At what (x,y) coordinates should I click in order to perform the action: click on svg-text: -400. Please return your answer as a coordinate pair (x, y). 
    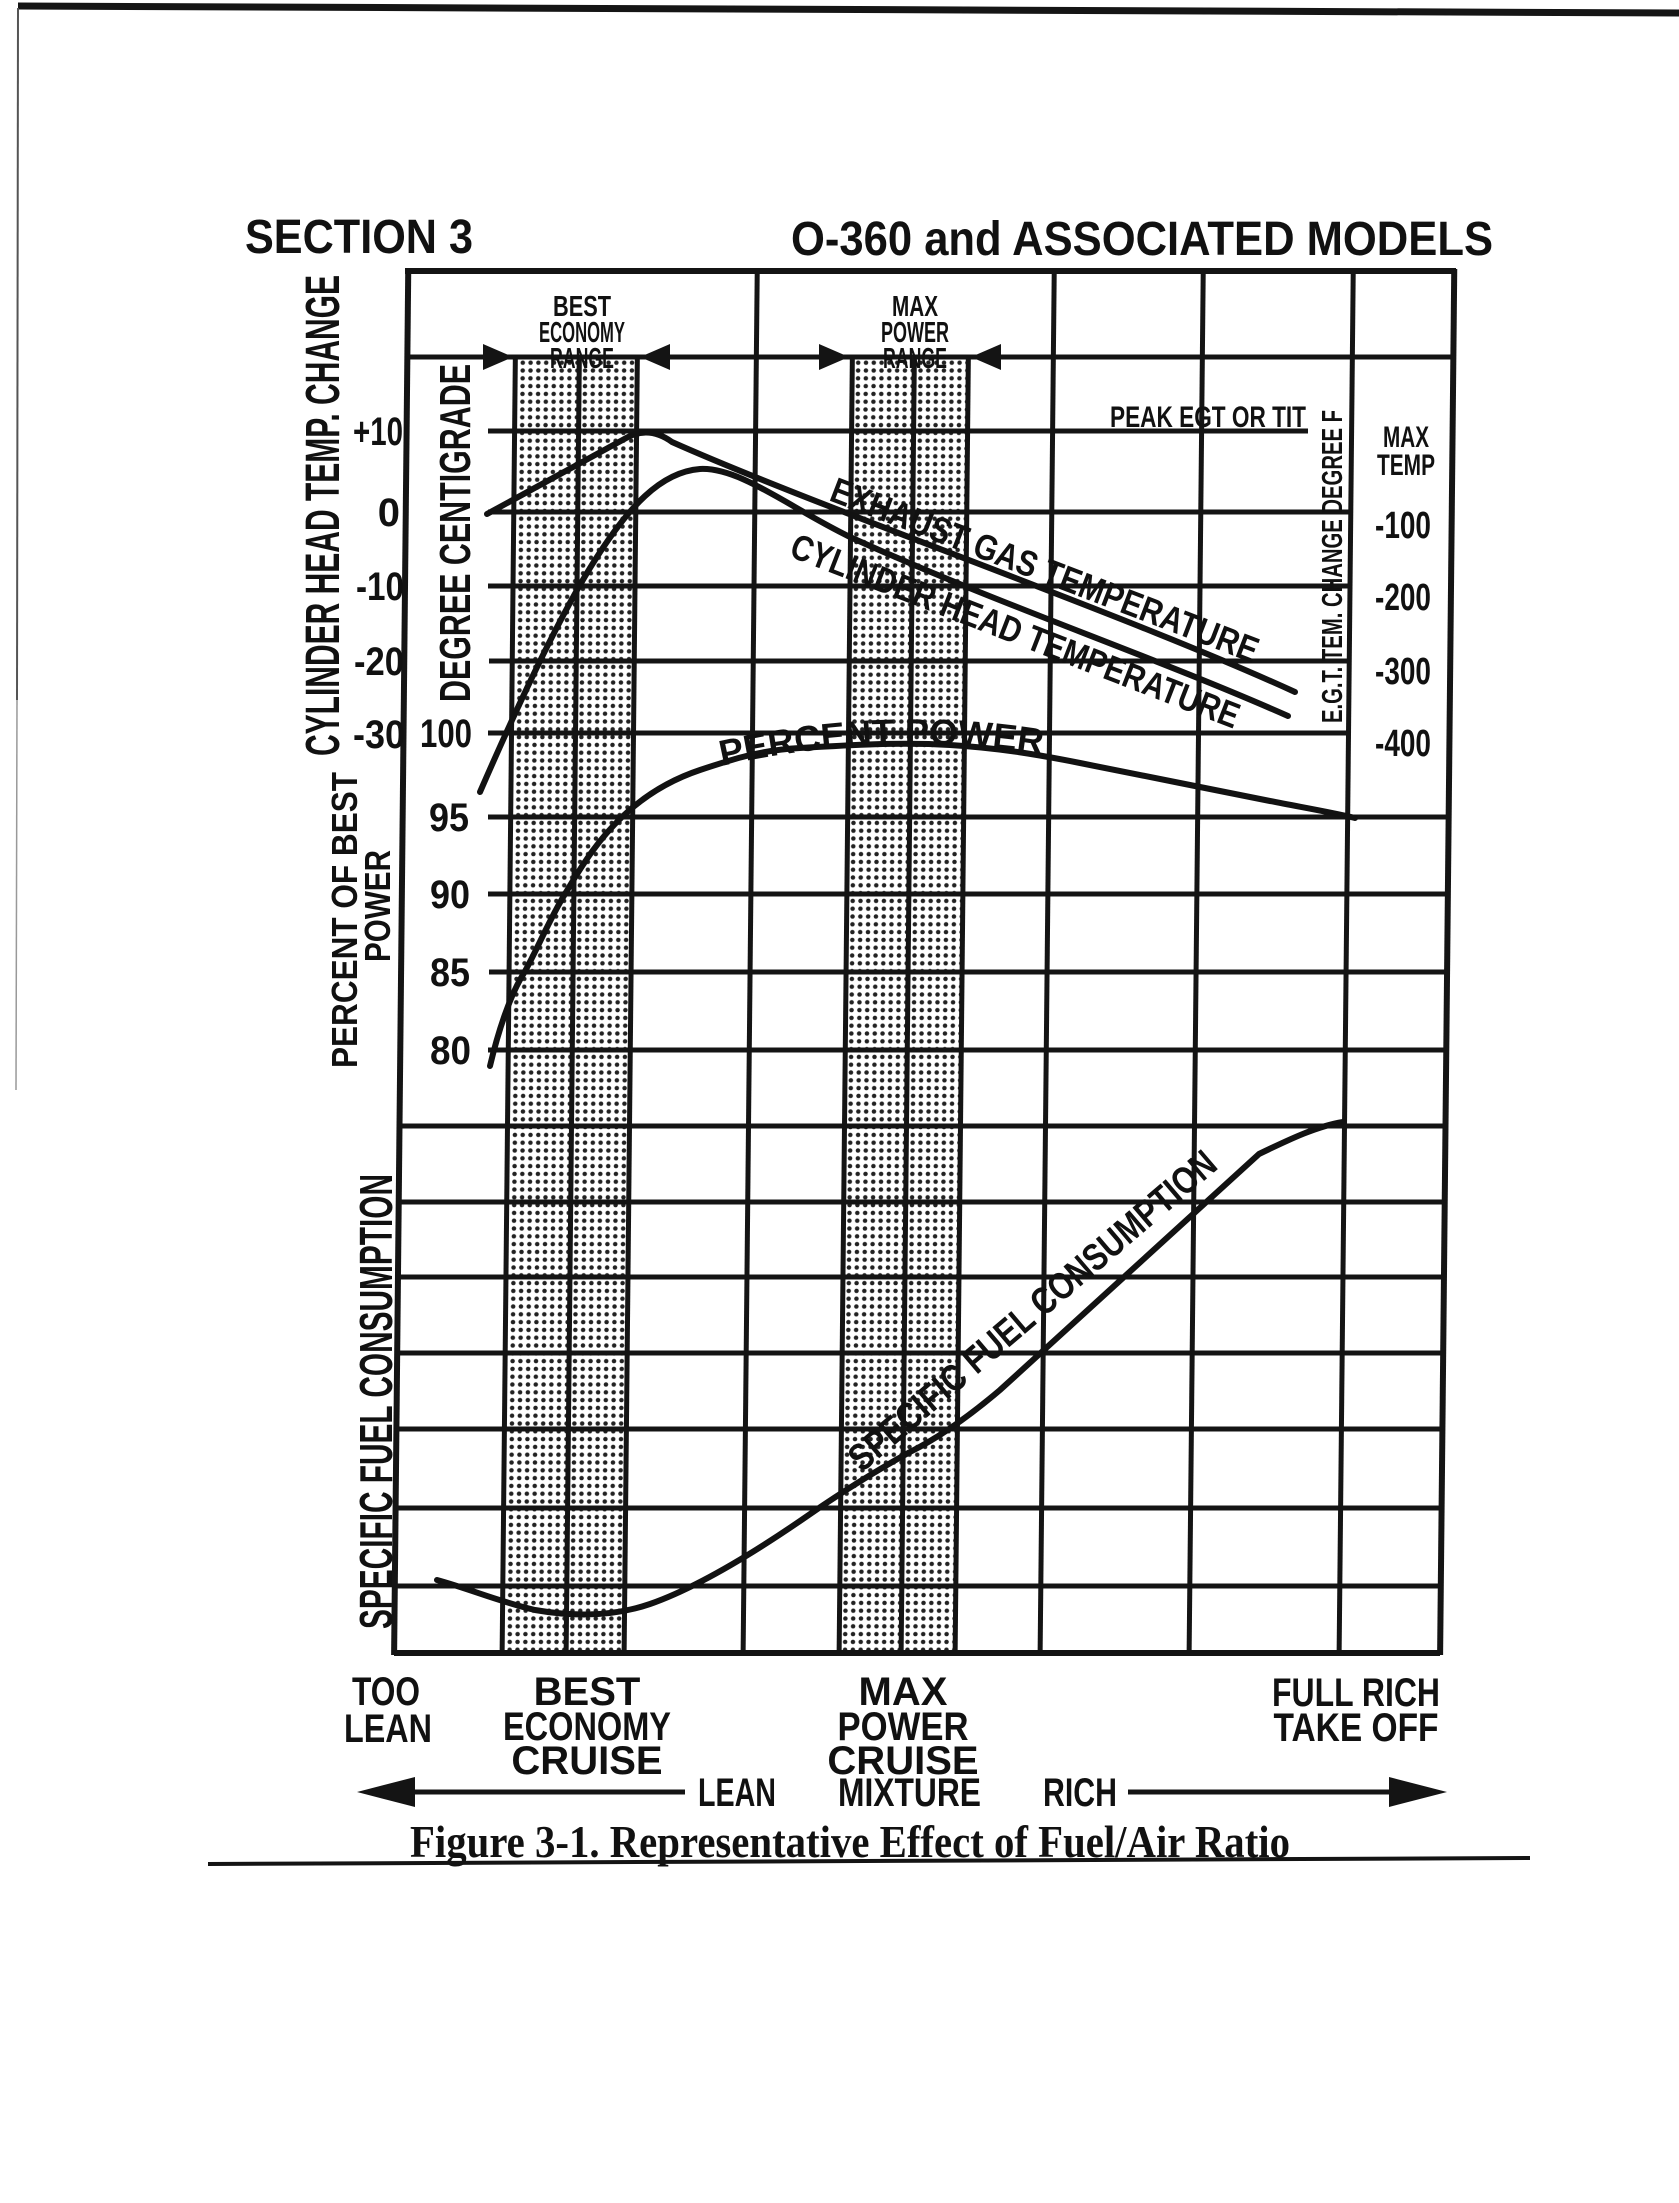
    Looking at the image, I should click on (1403, 744).